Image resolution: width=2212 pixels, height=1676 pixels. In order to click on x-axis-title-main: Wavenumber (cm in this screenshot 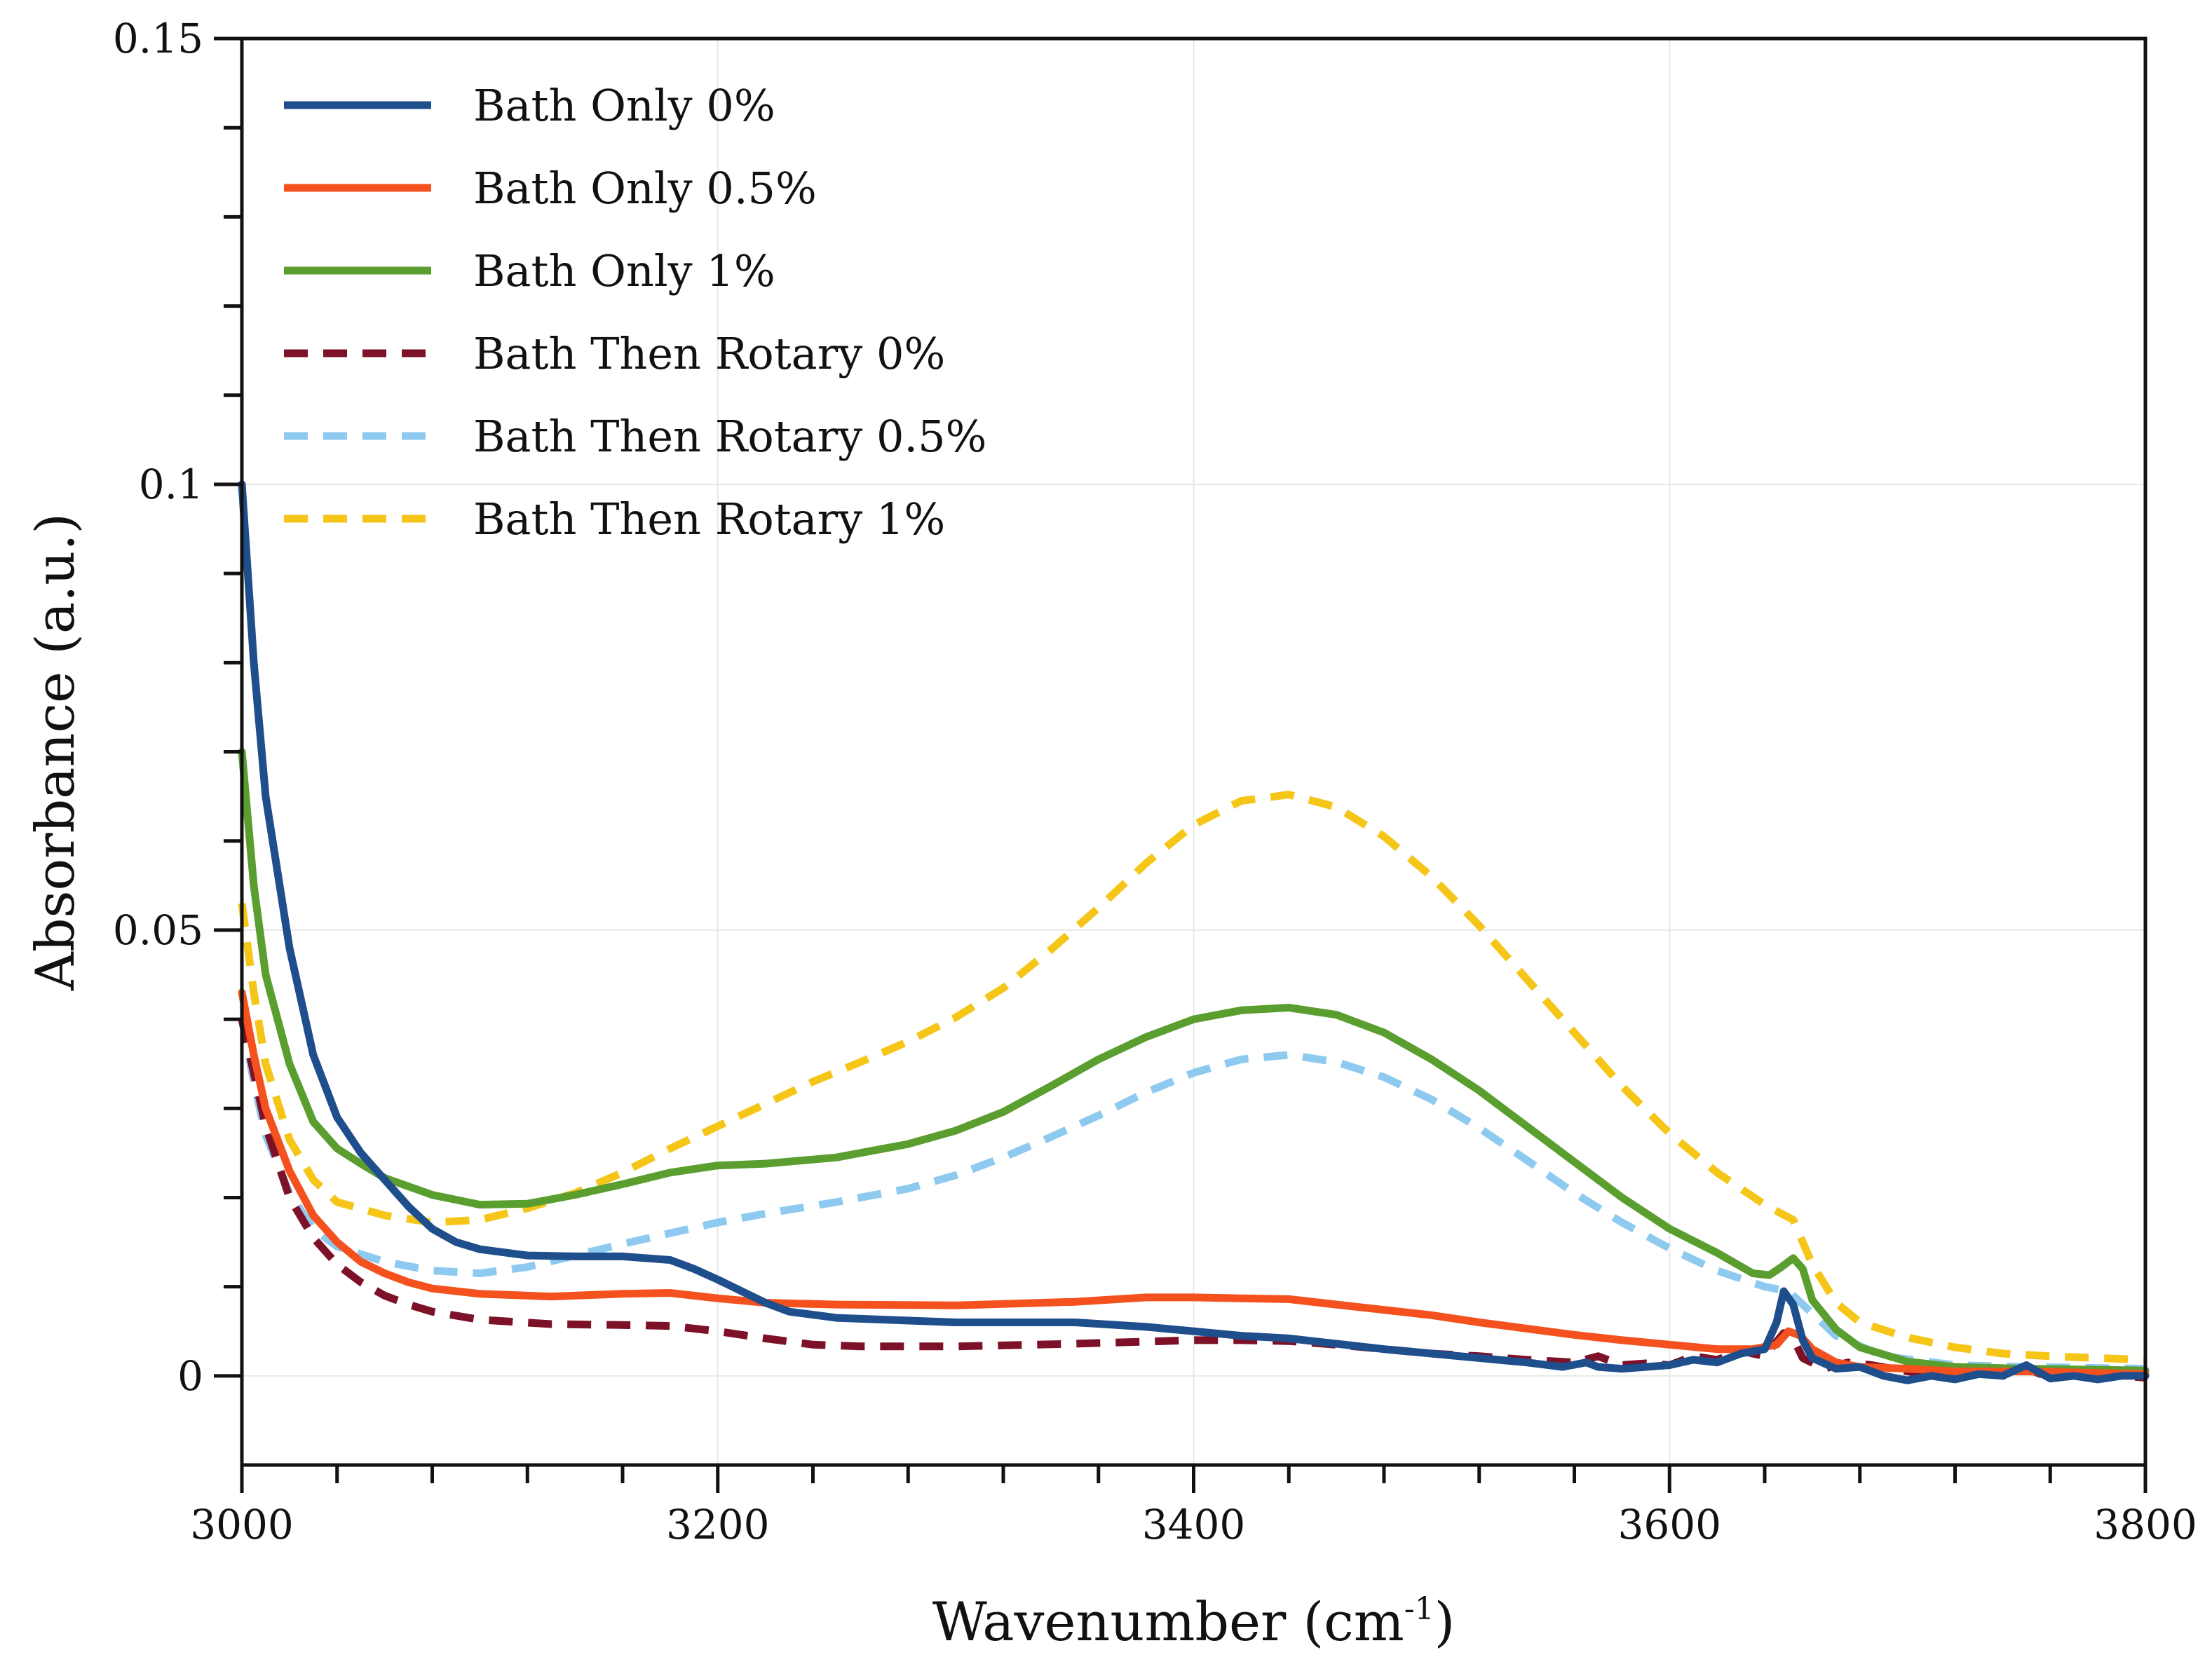, I will do `click(1168, 1621)`.